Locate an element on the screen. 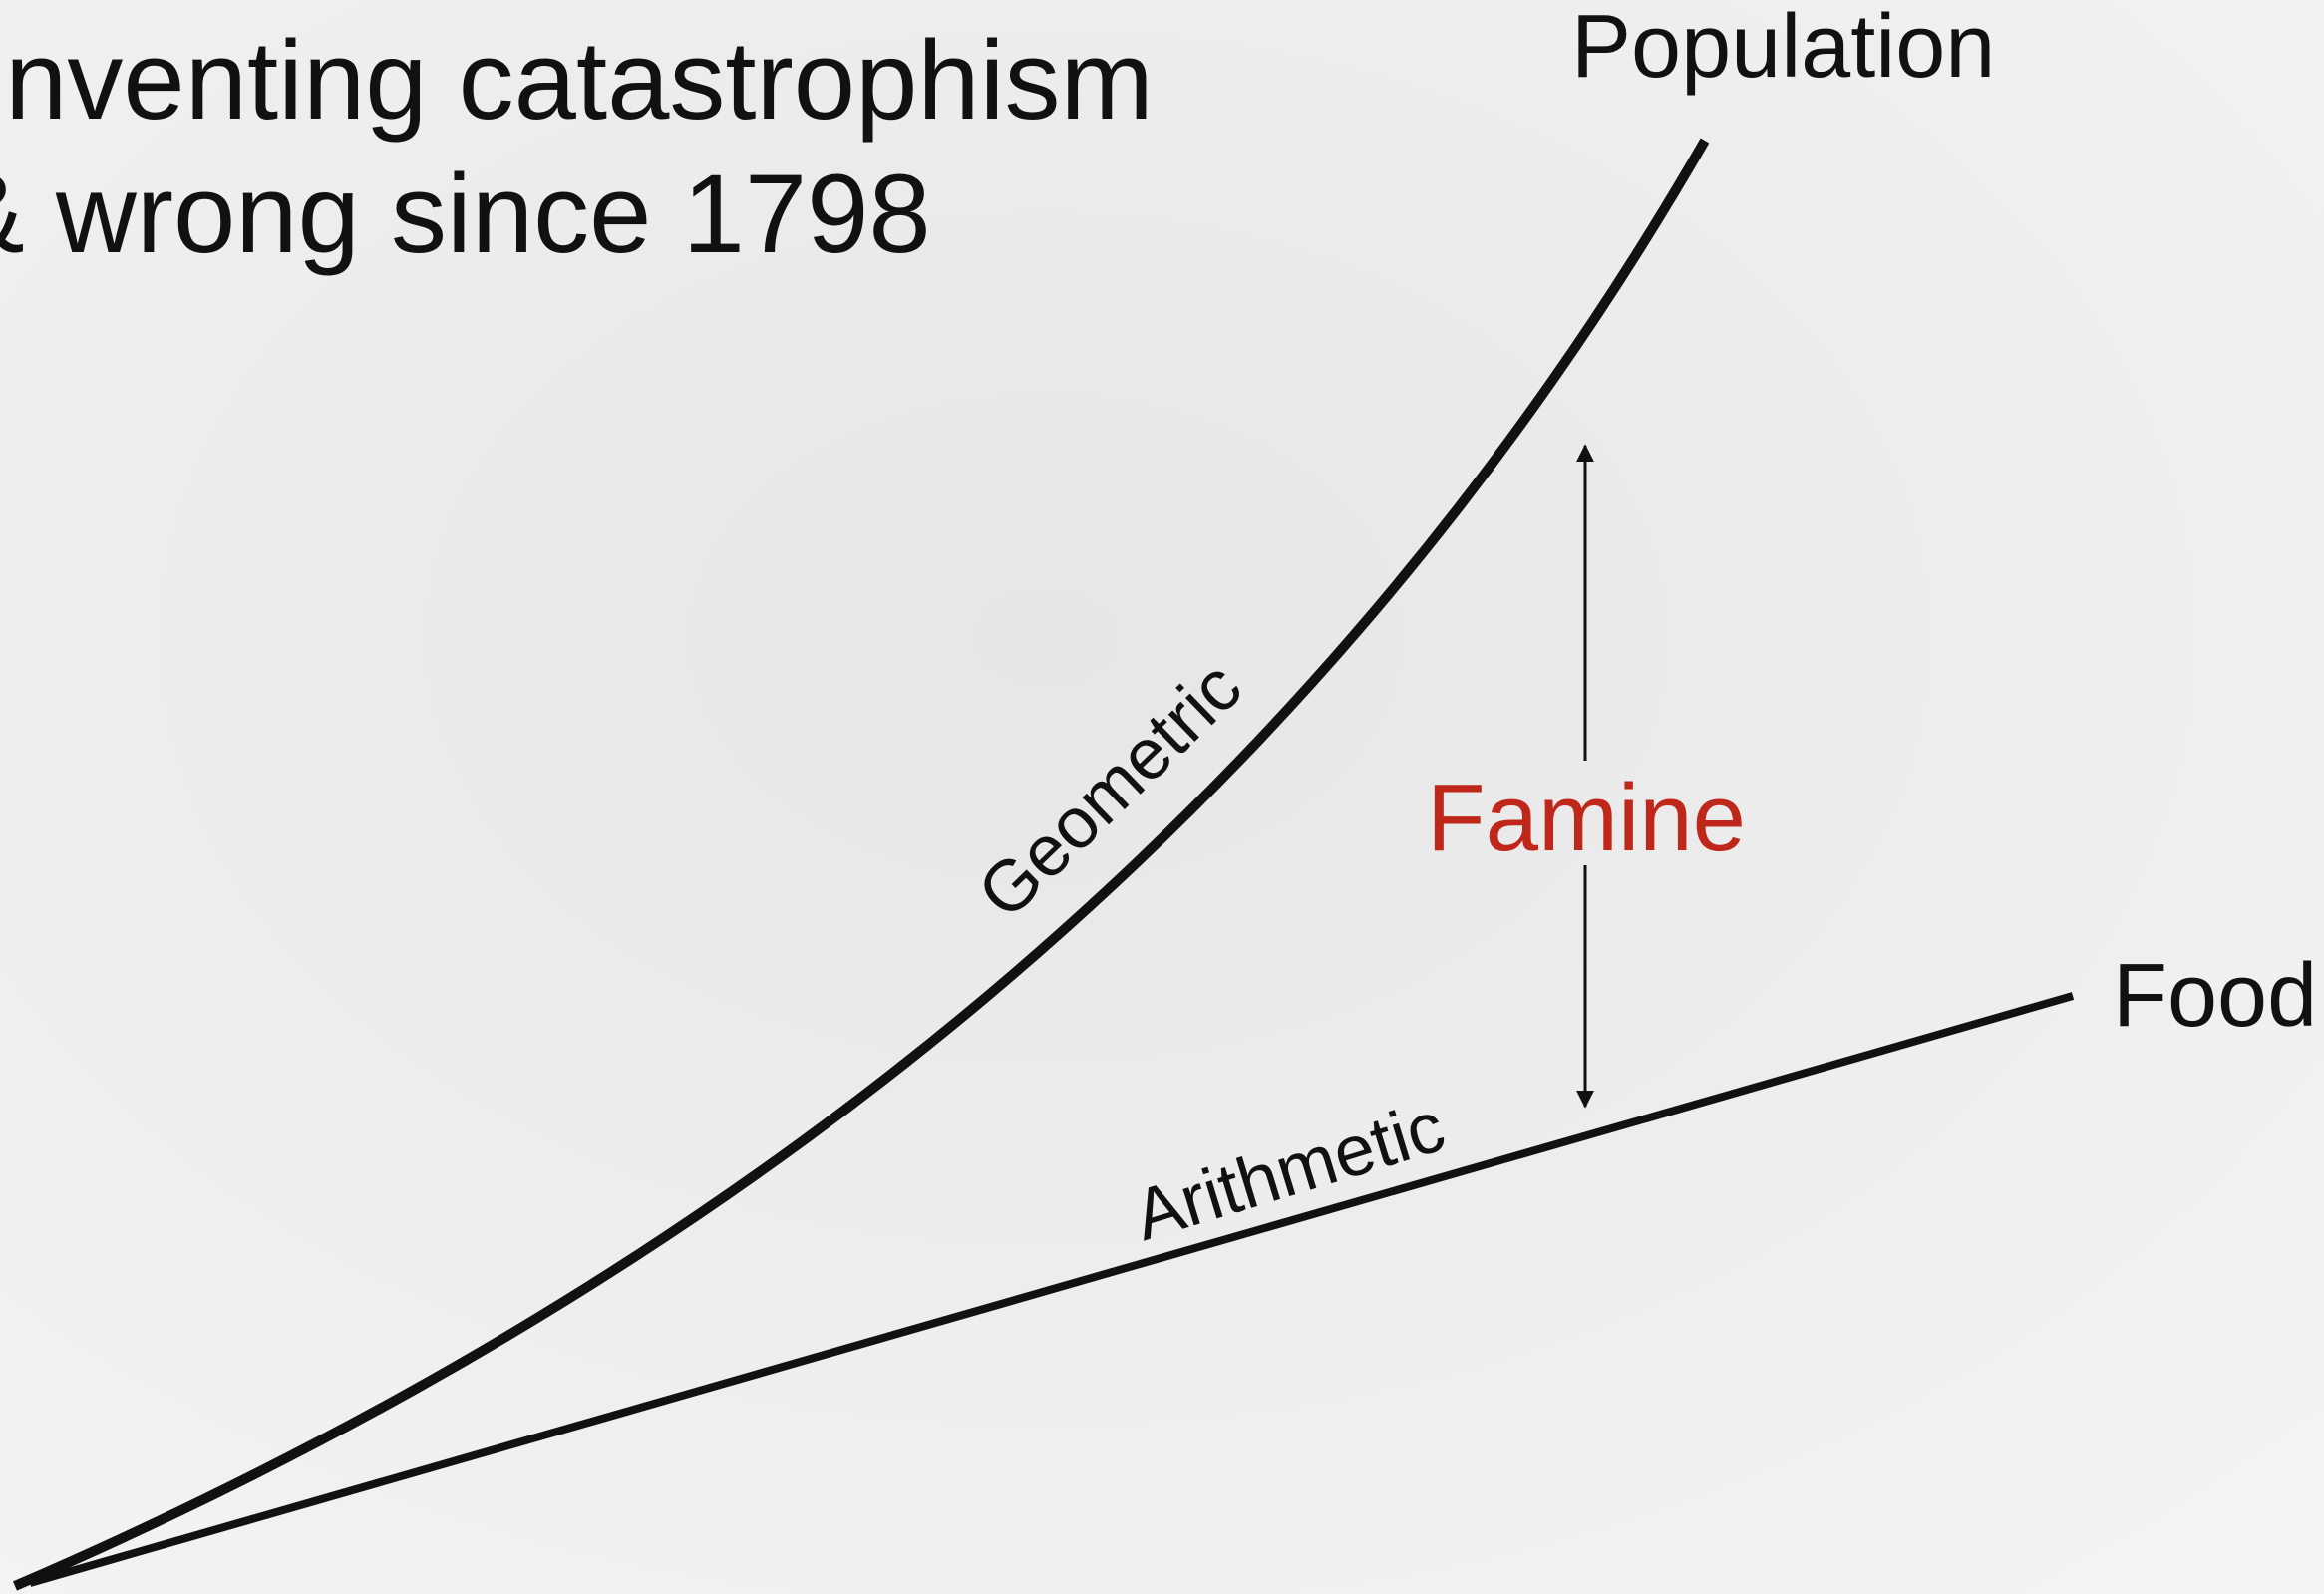  gap-label: Famine is located at coordinates (1586, 818).